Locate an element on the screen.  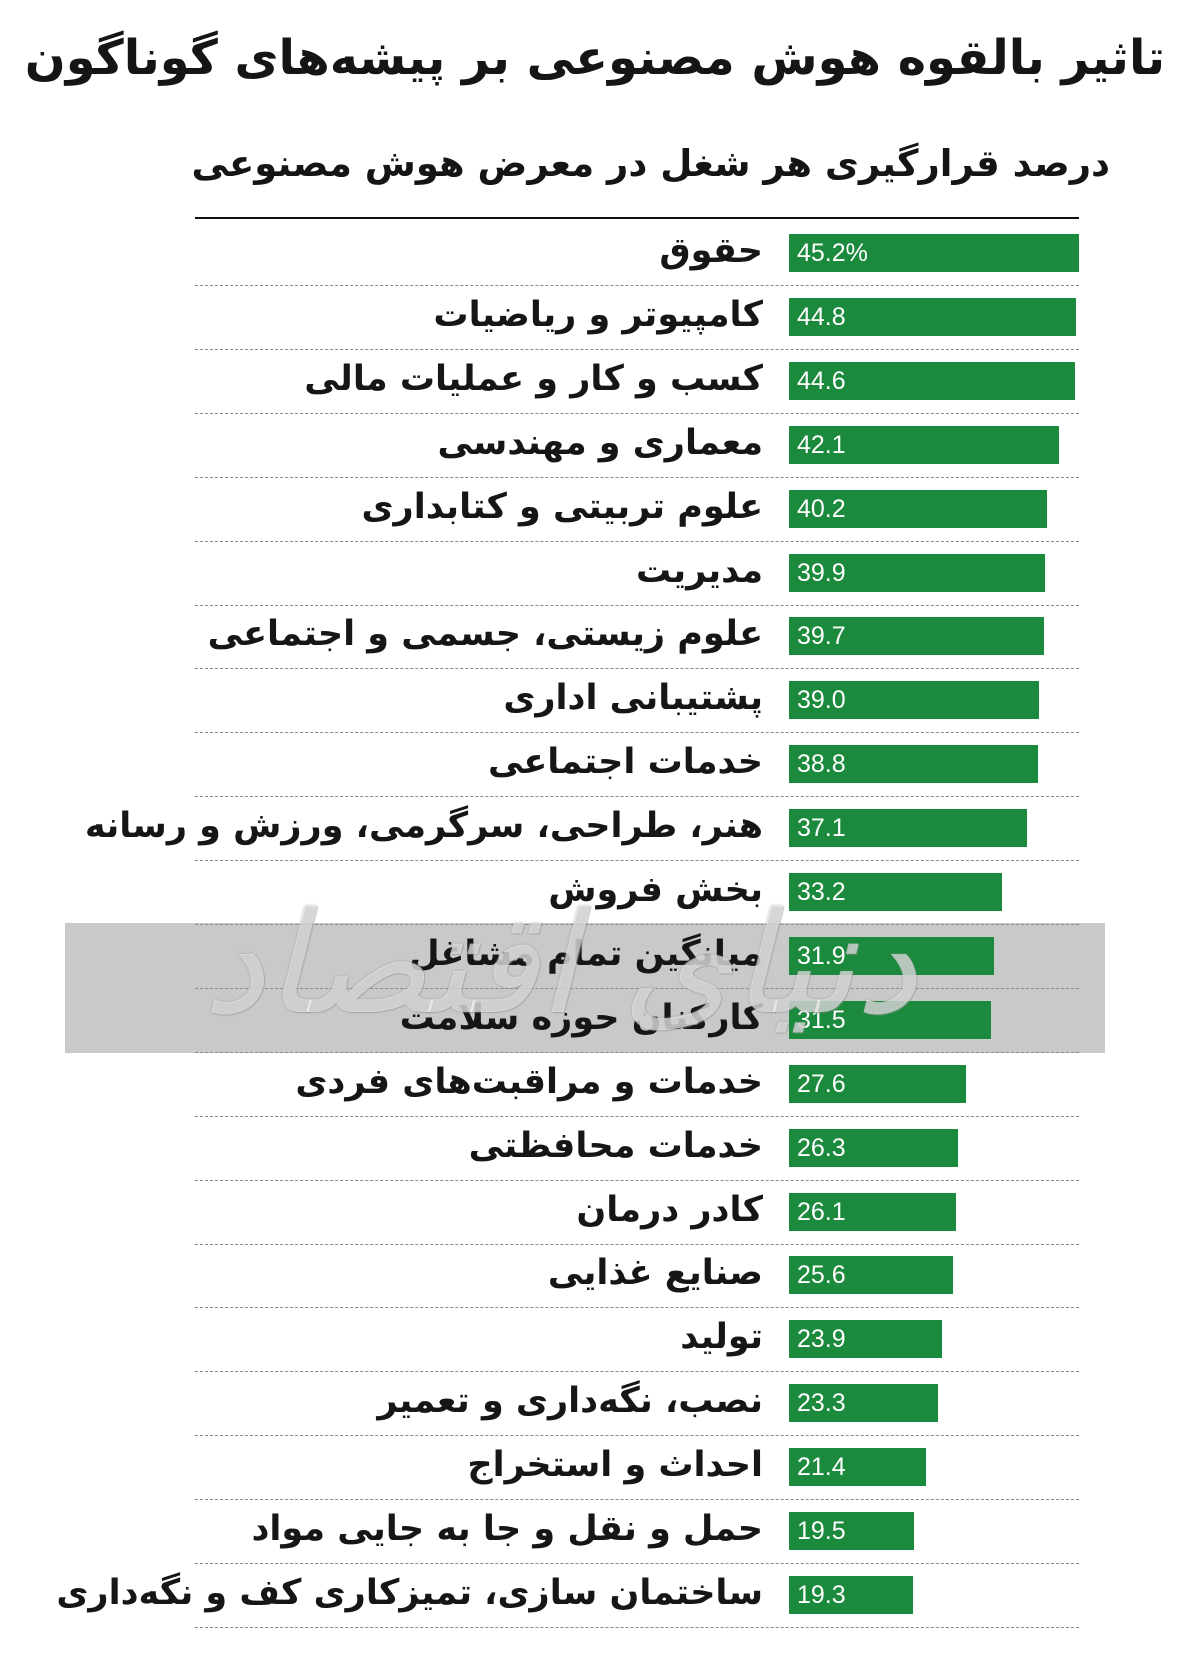
value-label: 31.5 is located at coordinates (821, 1019).